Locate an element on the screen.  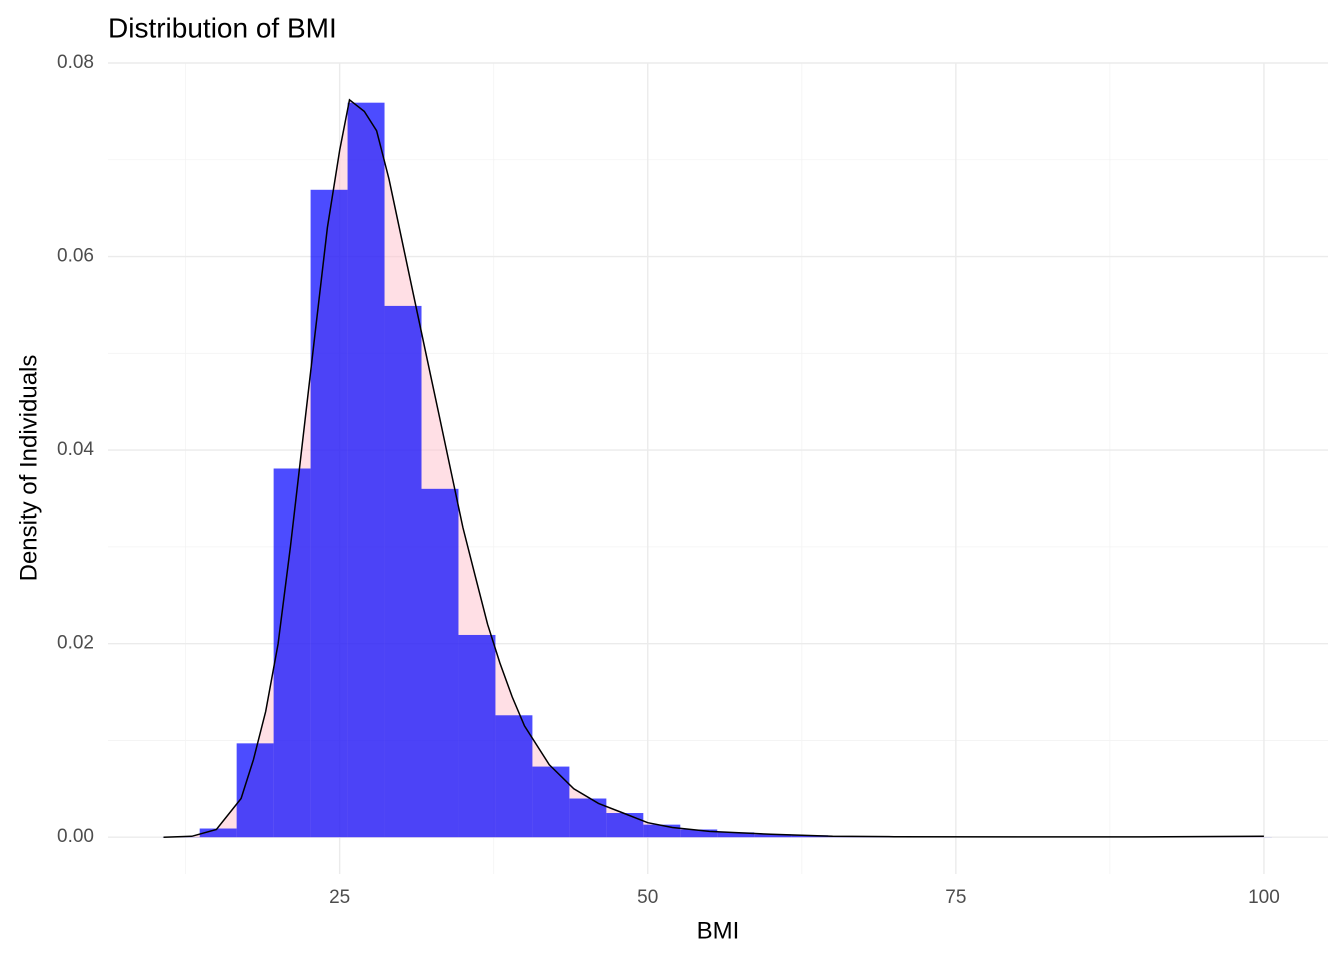
y-axis-label: Density of Individuals is located at coordinates (28, 468).